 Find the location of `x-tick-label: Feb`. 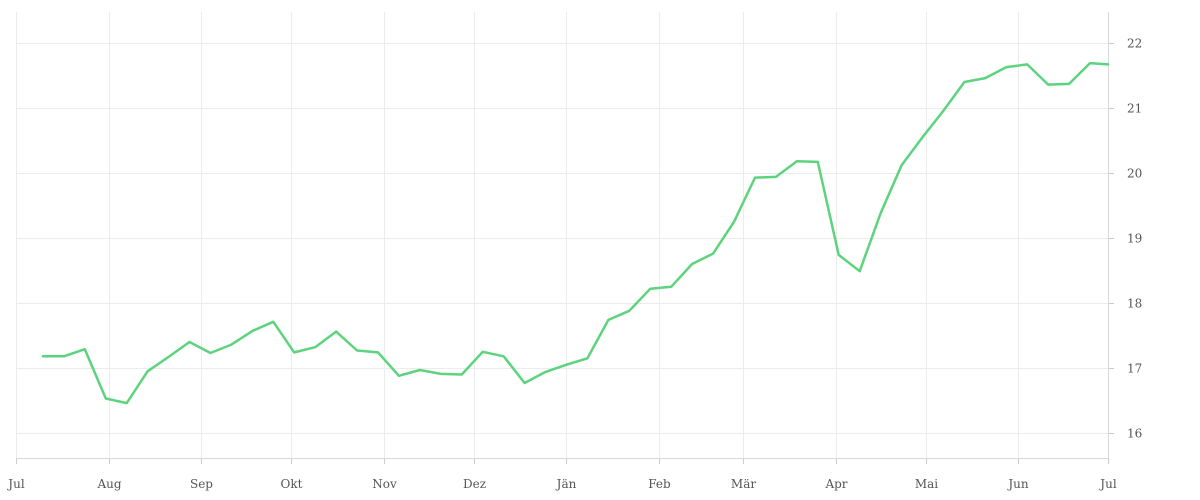

x-tick-label: Feb is located at coordinates (659, 484).